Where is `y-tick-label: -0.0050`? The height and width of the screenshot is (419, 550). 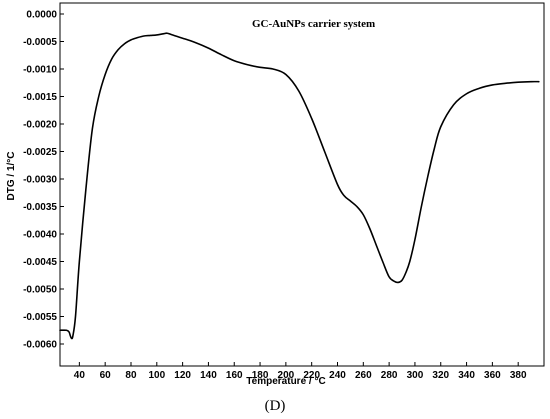
y-tick-label: -0.0050 is located at coordinates (40, 290).